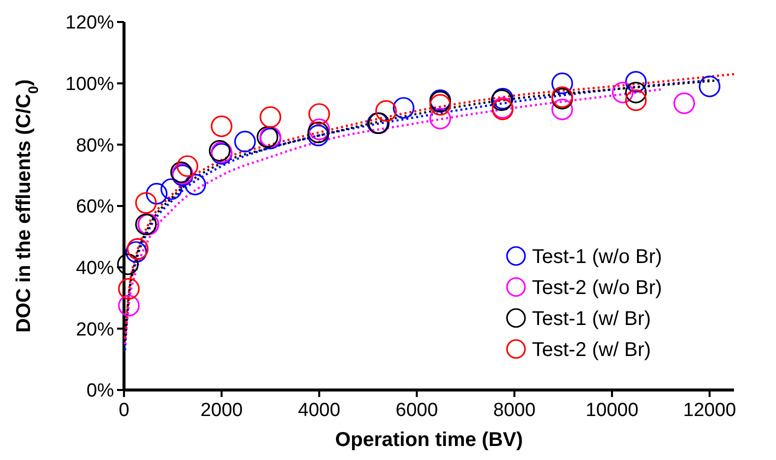 This screenshot has height=460, width=776. What do you see at coordinates (429, 440) in the screenshot?
I see `x-axis-title: Operation time (BV)` at bounding box center [429, 440].